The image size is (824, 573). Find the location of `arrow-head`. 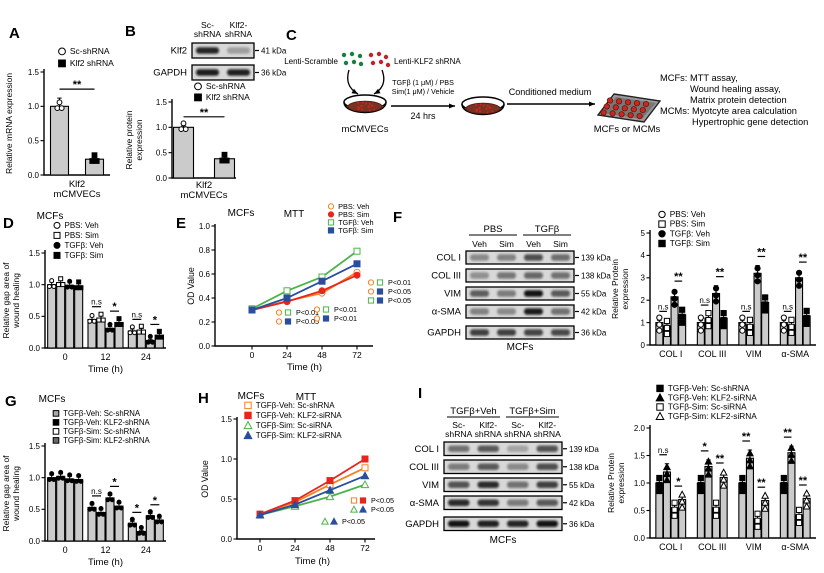

arrow-head is located at coordinates (452, 106).